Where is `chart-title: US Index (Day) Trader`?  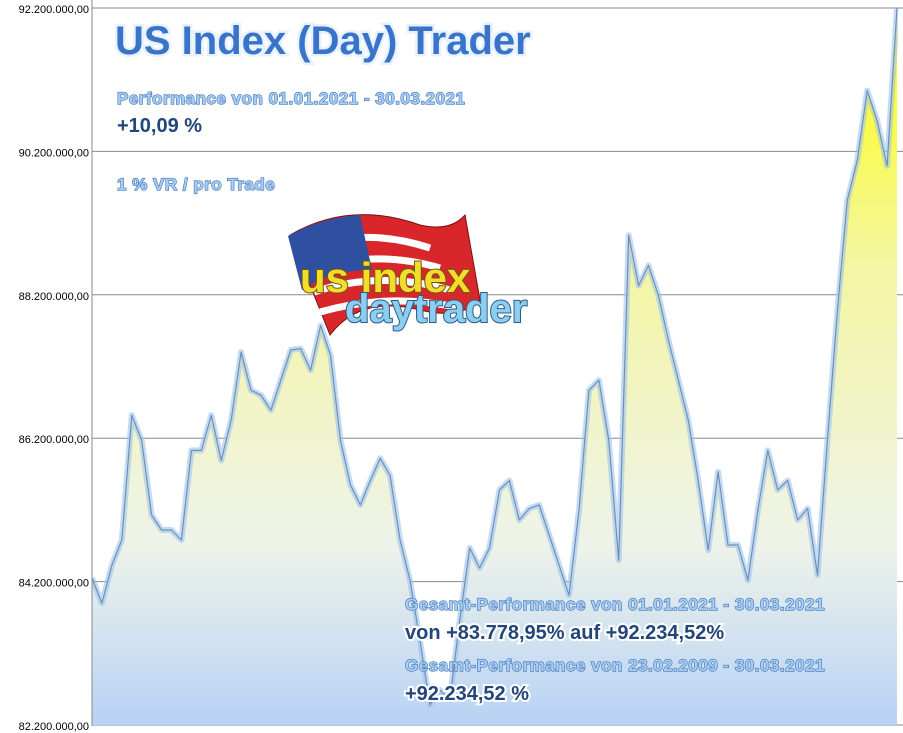
chart-title: US Index (Day) Trader is located at coordinates (323, 41).